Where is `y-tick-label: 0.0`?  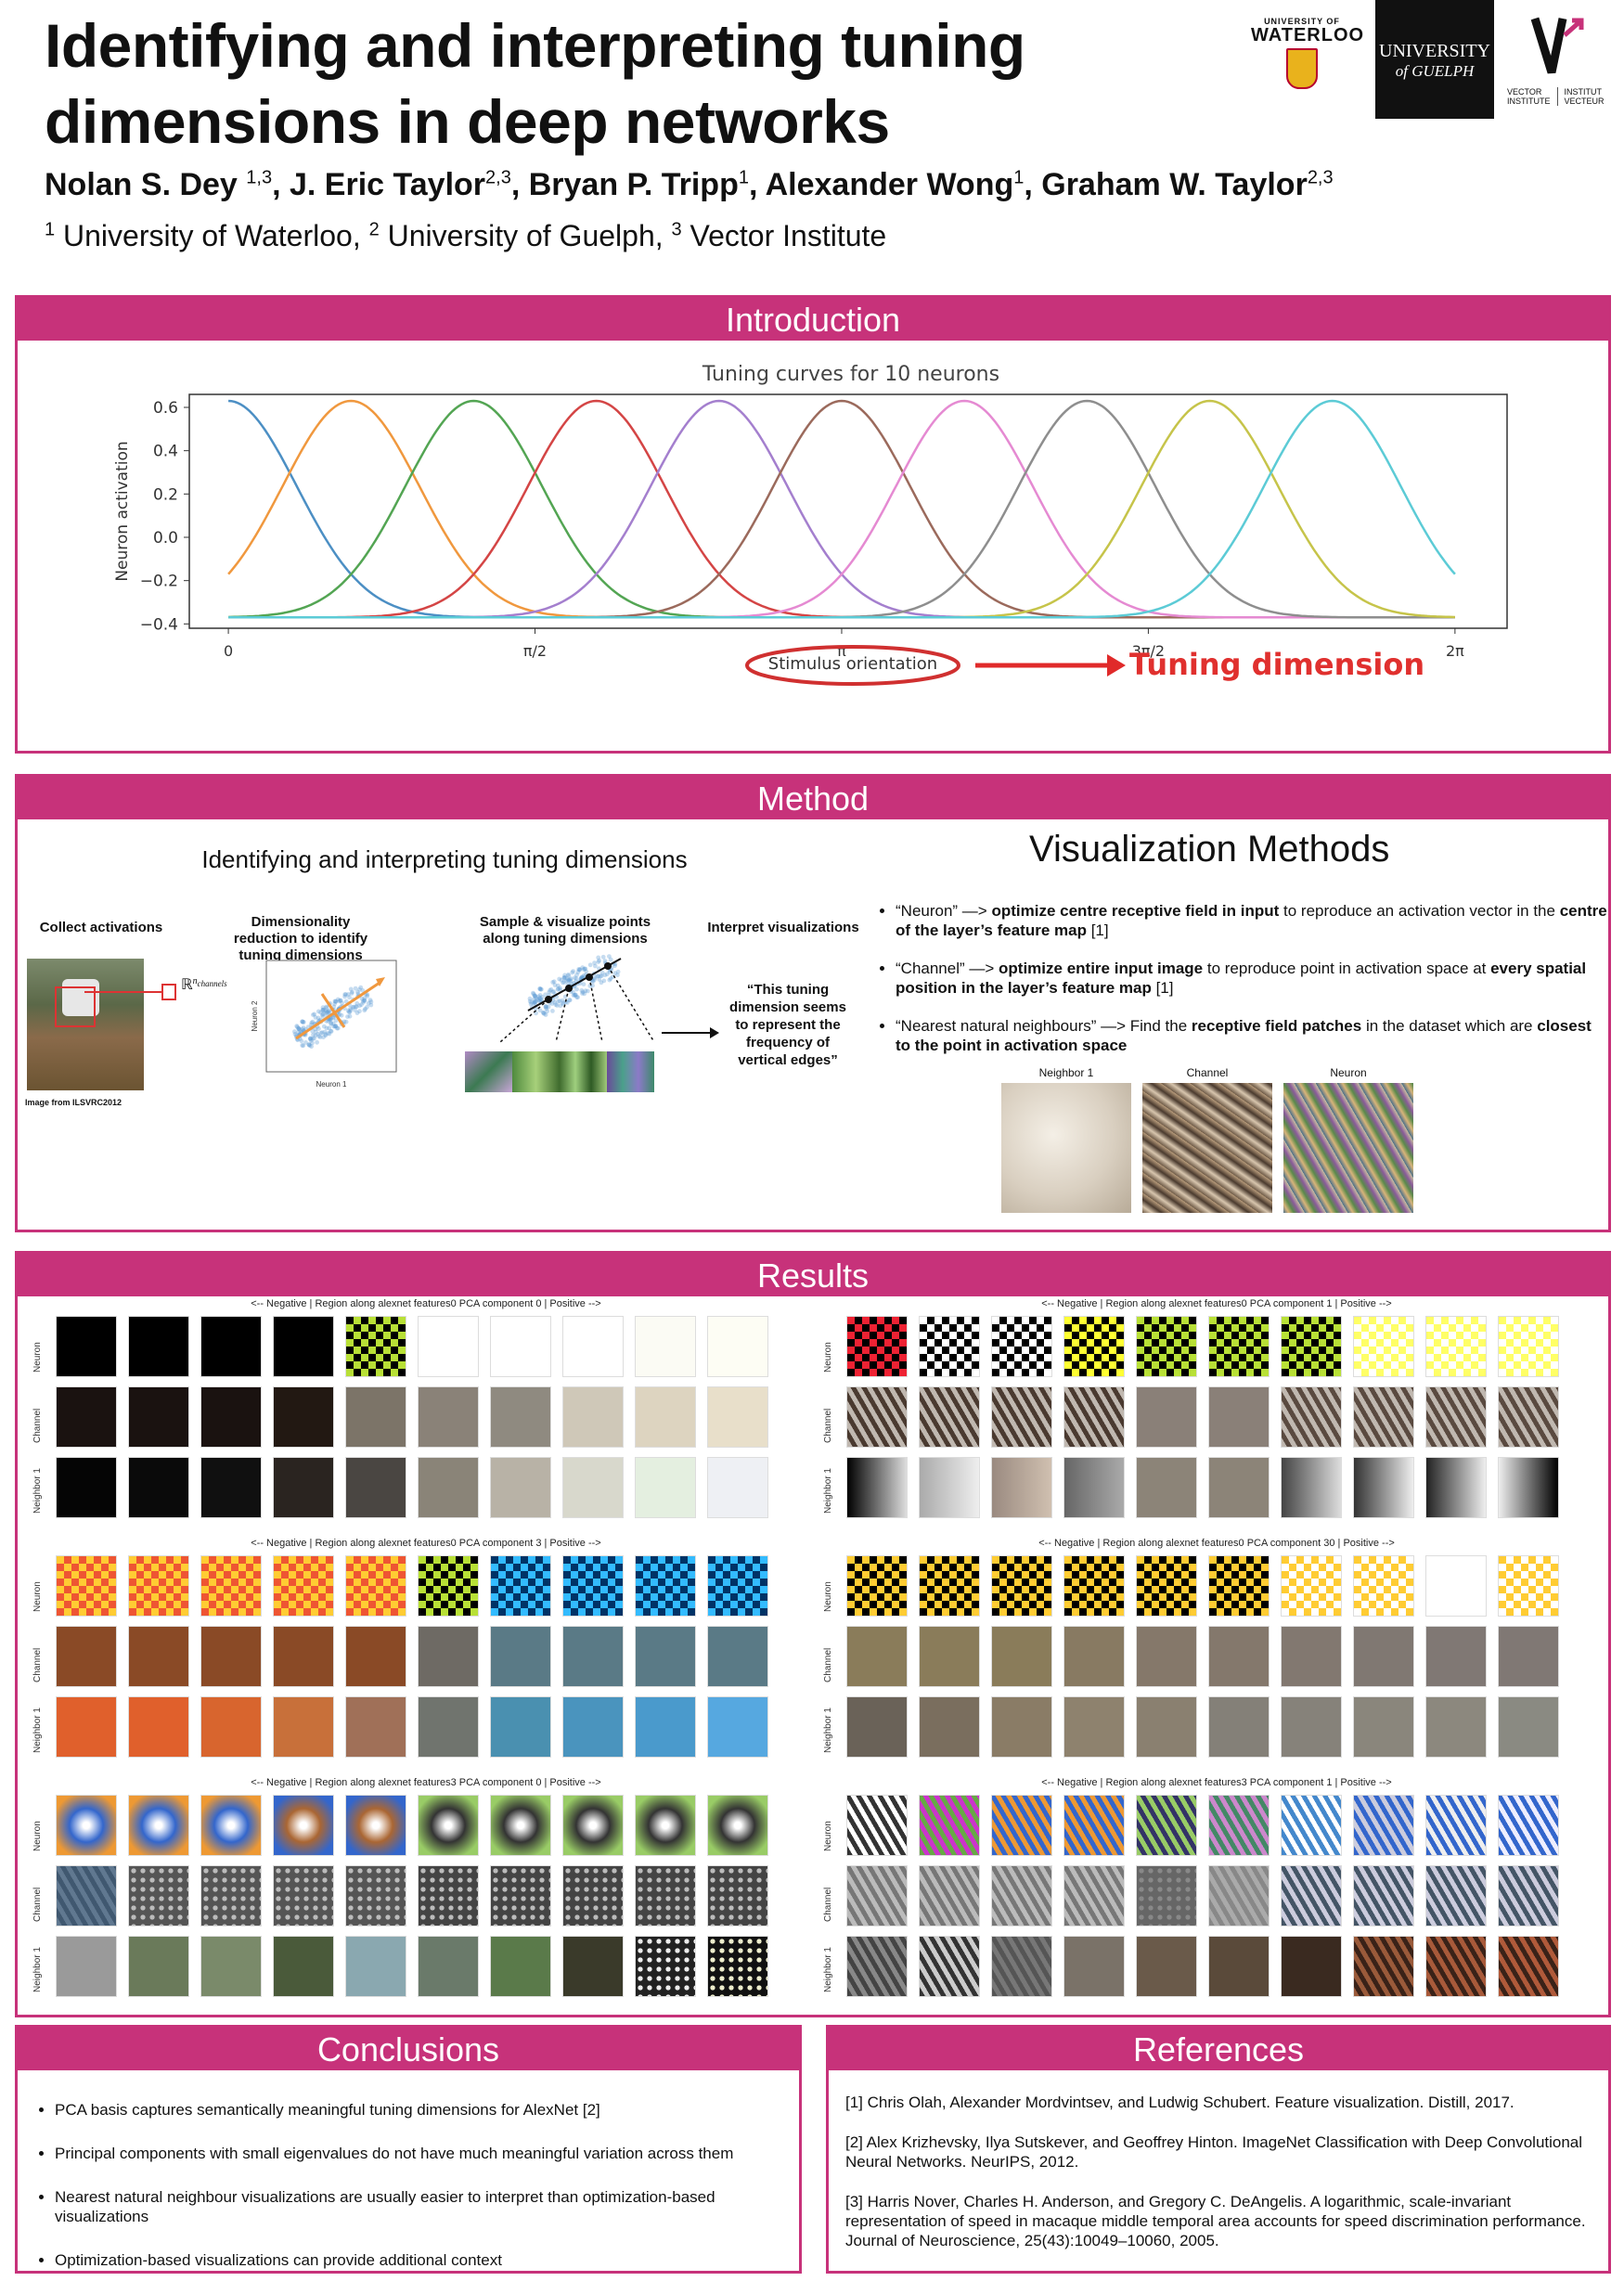 y-tick-label: 0.0 is located at coordinates (166, 538).